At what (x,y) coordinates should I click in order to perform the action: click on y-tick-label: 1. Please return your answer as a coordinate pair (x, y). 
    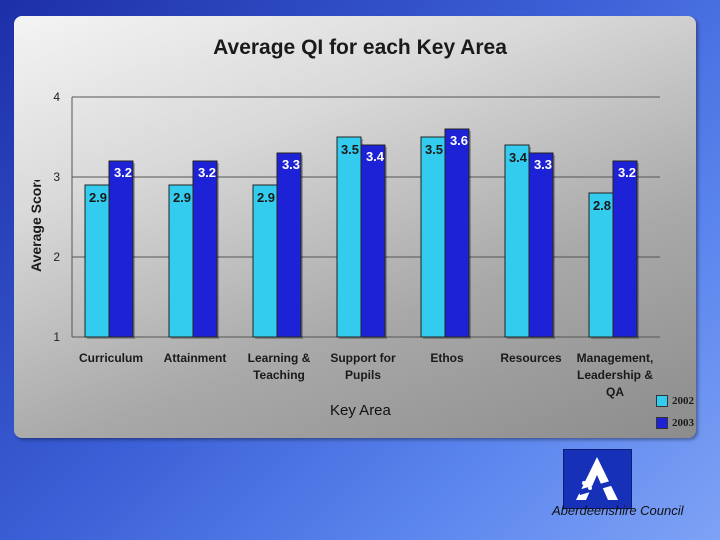
    Looking at the image, I should click on (56, 337).